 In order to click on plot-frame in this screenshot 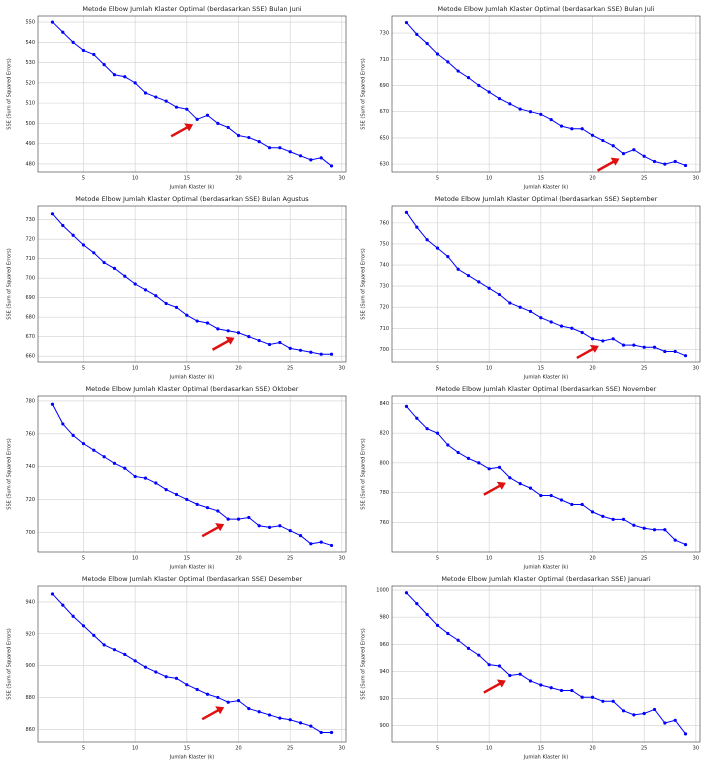, I will do `click(192, 94)`.